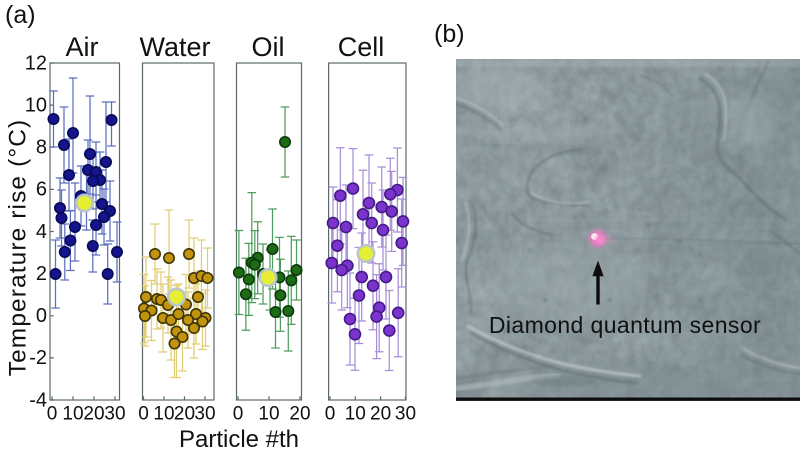 The width and height of the screenshot is (800, 460). What do you see at coordinates (36, 63) in the screenshot?
I see `svg-text: 12` at bounding box center [36, 63].